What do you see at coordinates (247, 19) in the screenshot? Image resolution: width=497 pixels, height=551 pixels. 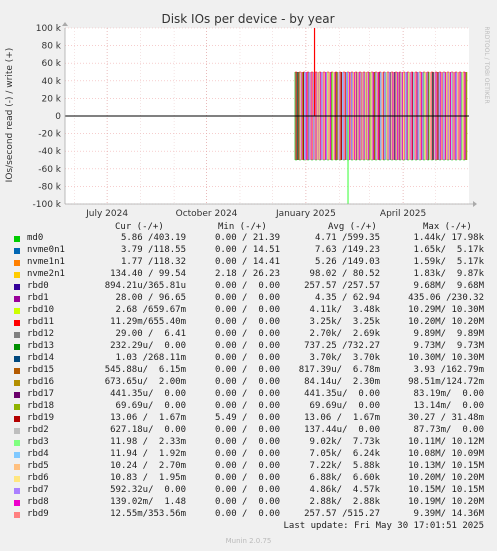 I see `chart-title: Disk IOs per device - by year` at bounding box center [247, 19].